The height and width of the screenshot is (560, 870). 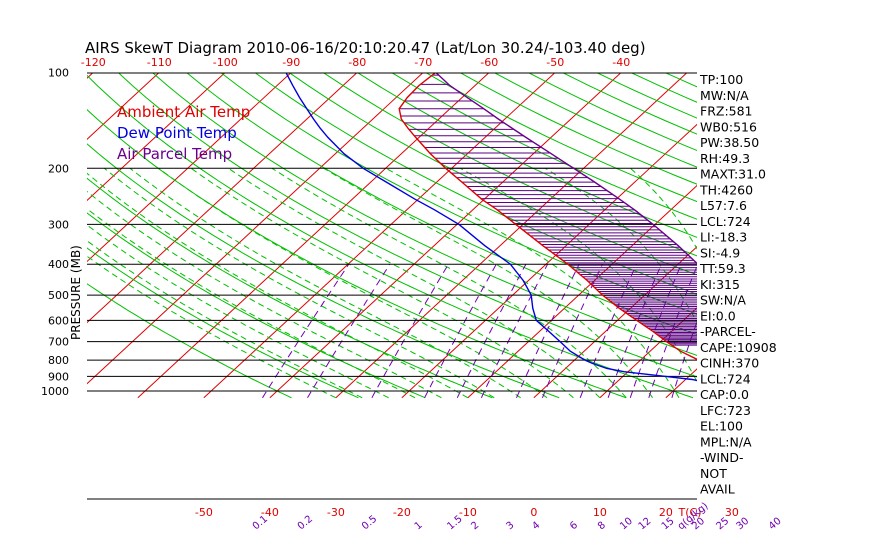 What do you see at coordinates (536, 526) in the screenshot?
I see `mixing-ratio-tick-label: 4` at bounding box center [536, 526].